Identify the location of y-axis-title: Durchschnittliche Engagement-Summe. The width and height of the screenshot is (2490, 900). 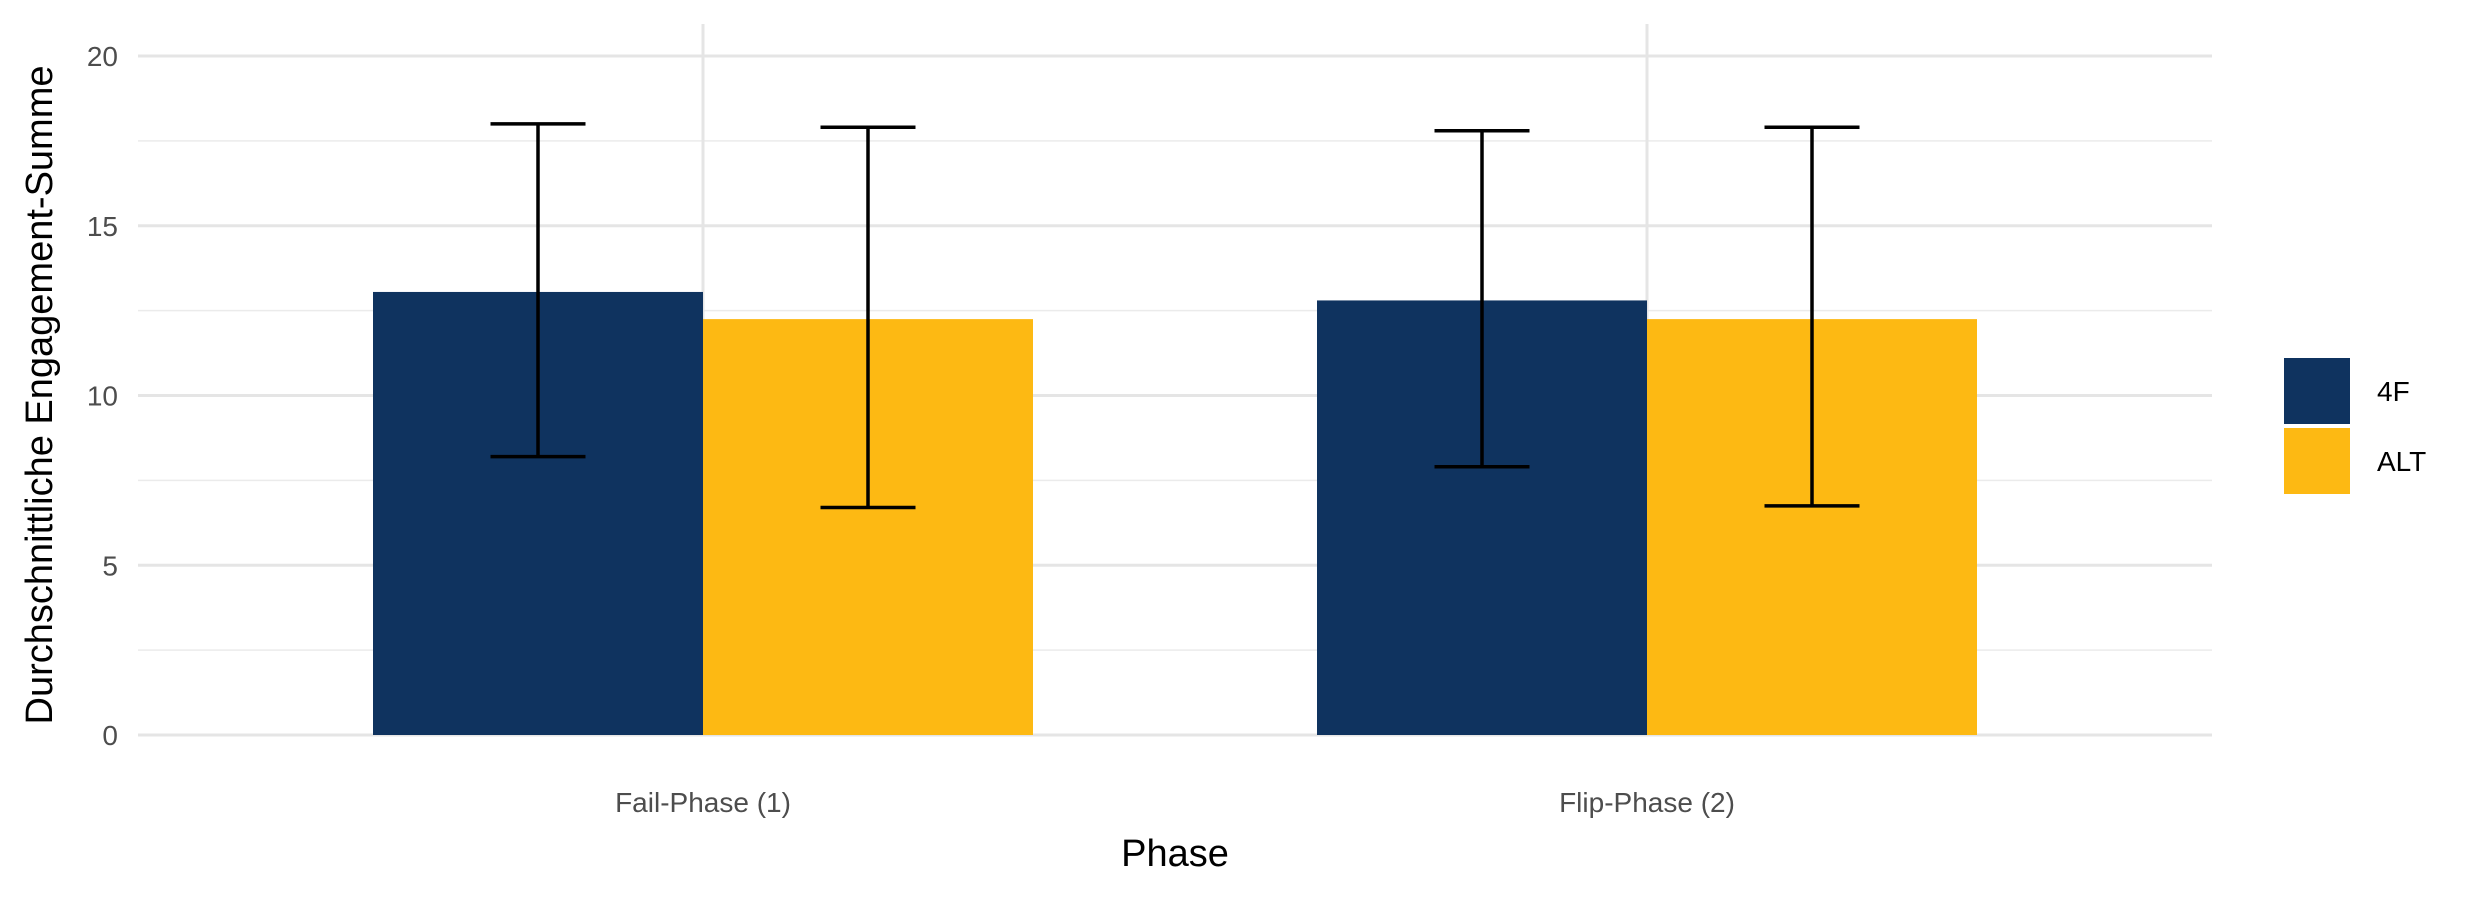
(40, 395).